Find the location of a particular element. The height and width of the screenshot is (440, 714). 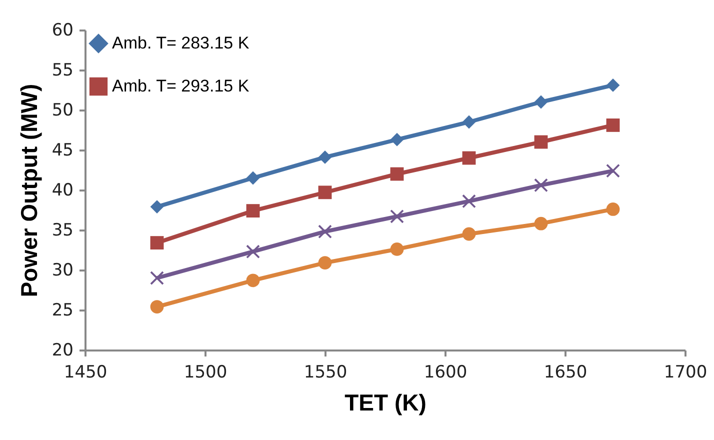

y-axis-title: Power Output (MW) is located at coordinates (29, 191).